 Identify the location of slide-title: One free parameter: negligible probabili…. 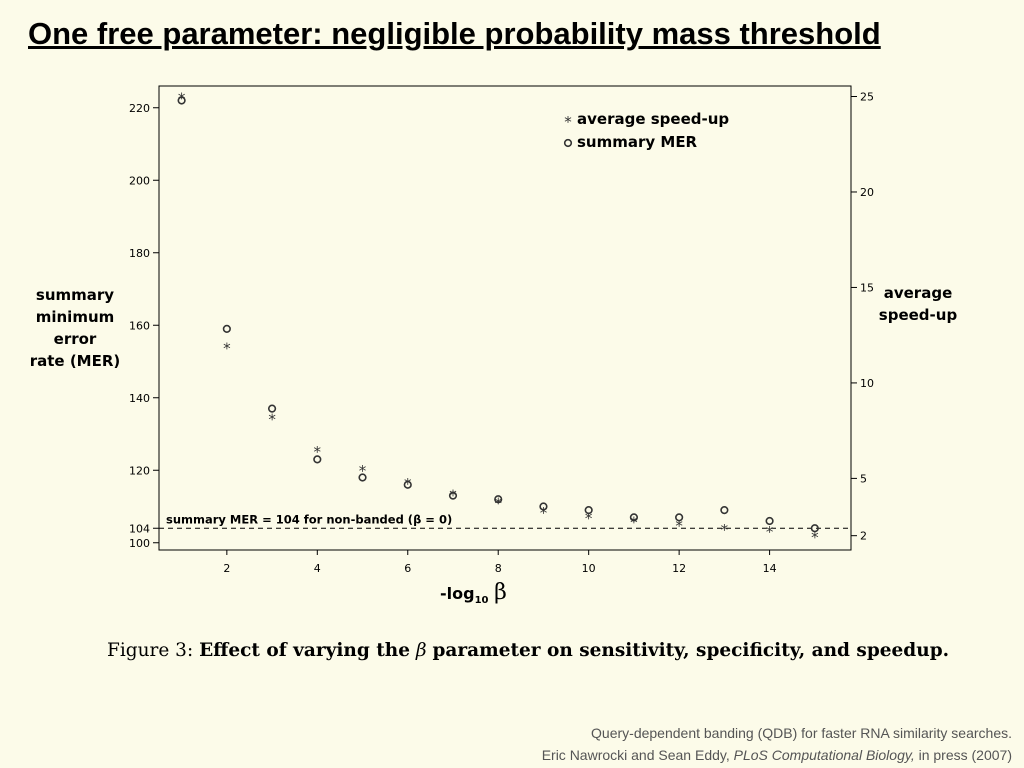
(454, 33).